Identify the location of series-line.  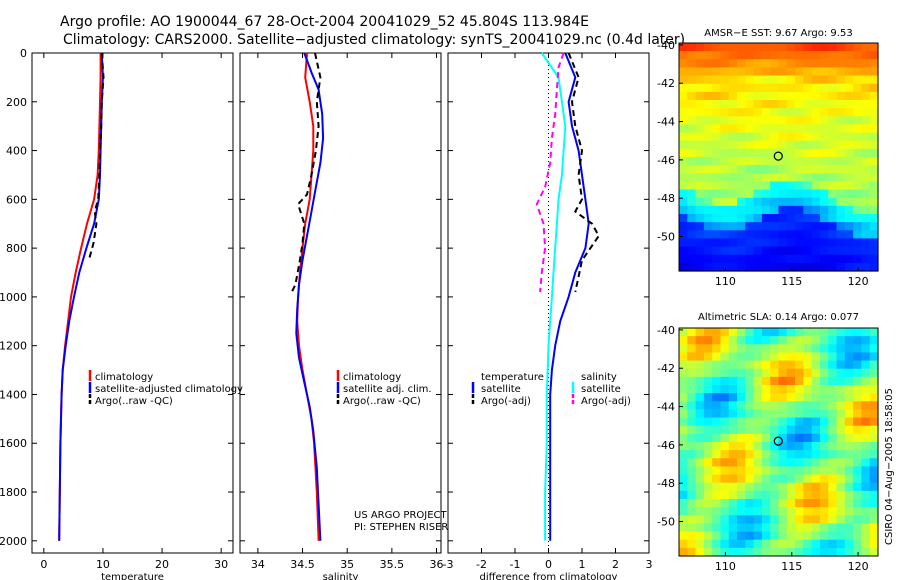
(583, 172).